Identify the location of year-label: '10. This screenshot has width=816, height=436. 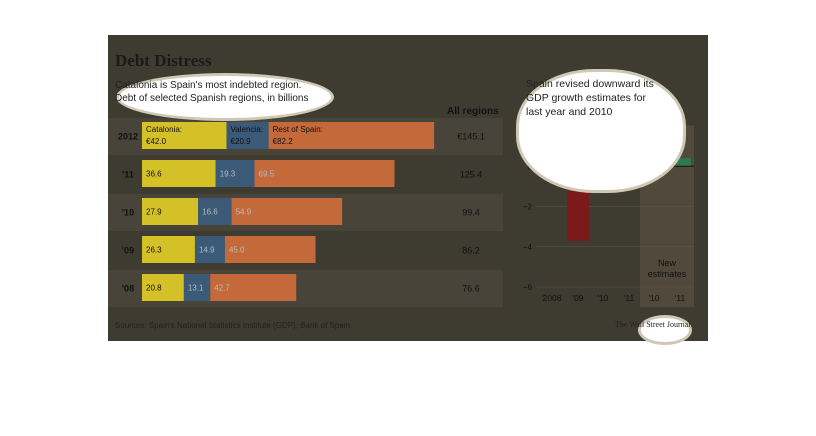
(128, 213).